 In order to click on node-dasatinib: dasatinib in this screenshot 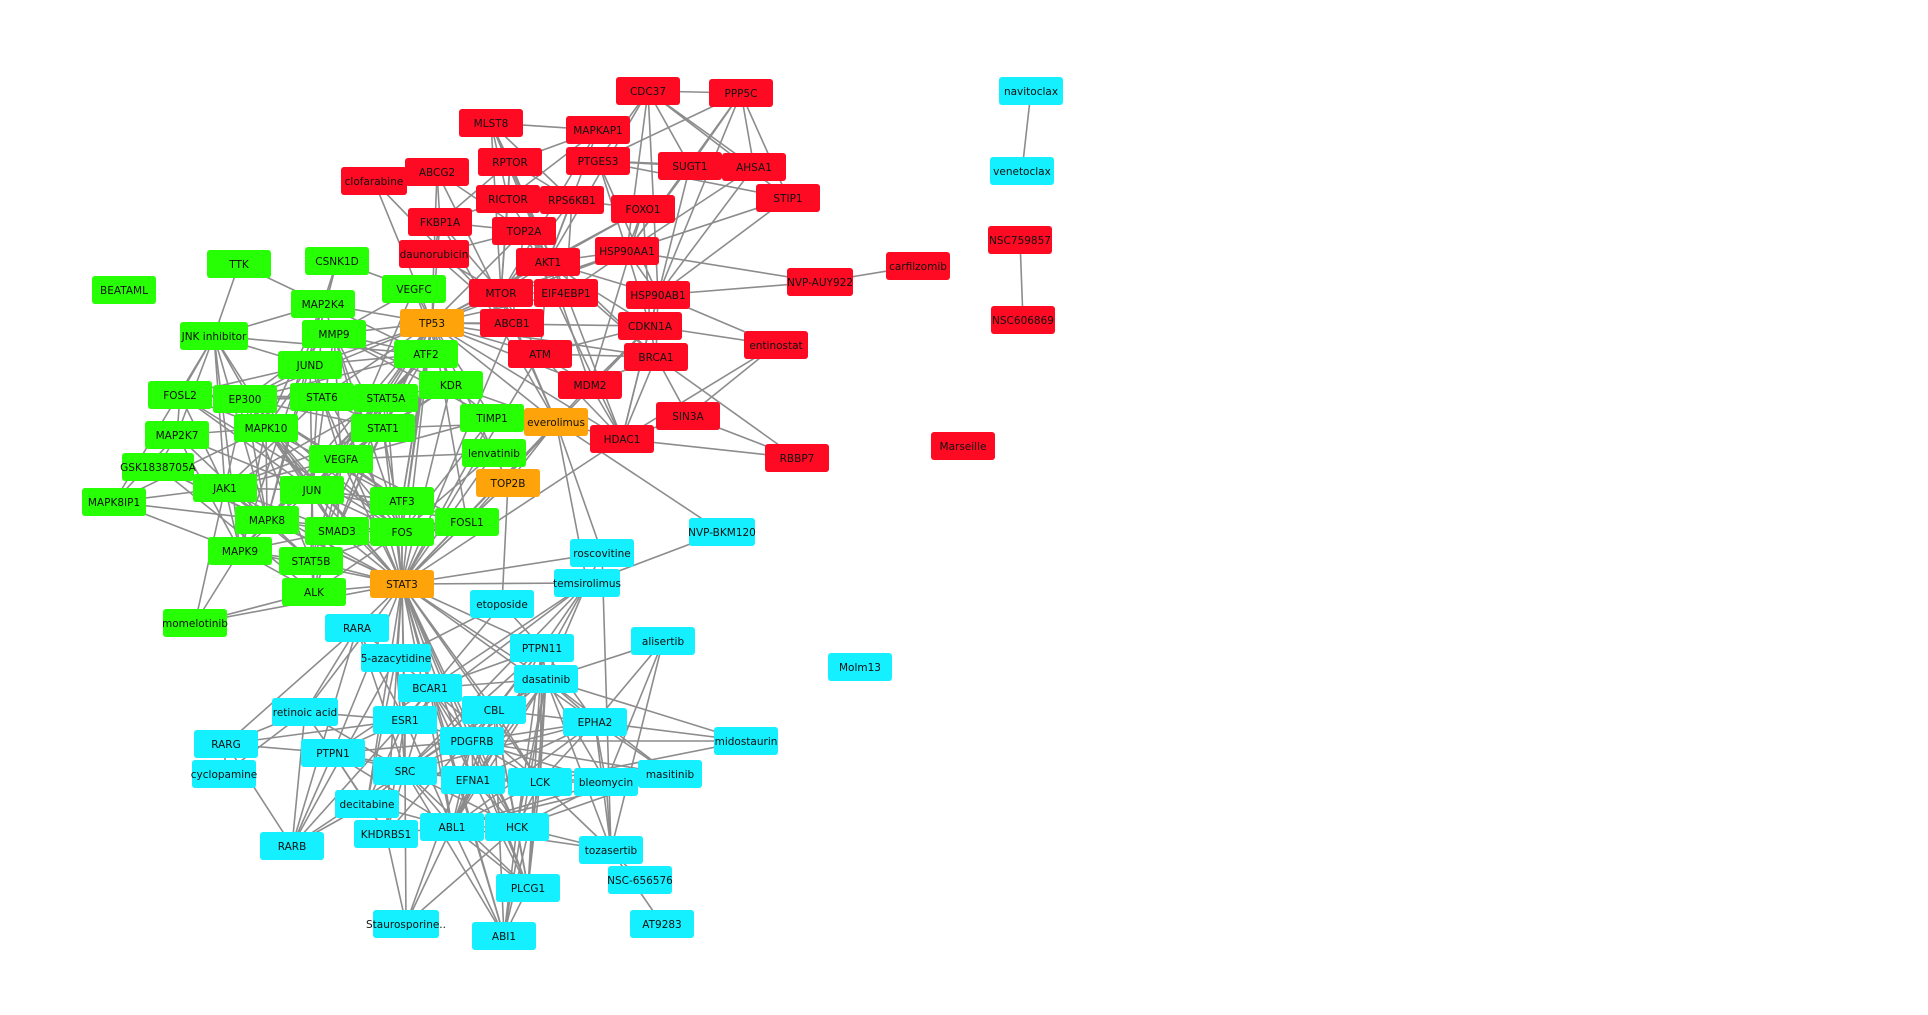, I will do `click(546, 679)`.